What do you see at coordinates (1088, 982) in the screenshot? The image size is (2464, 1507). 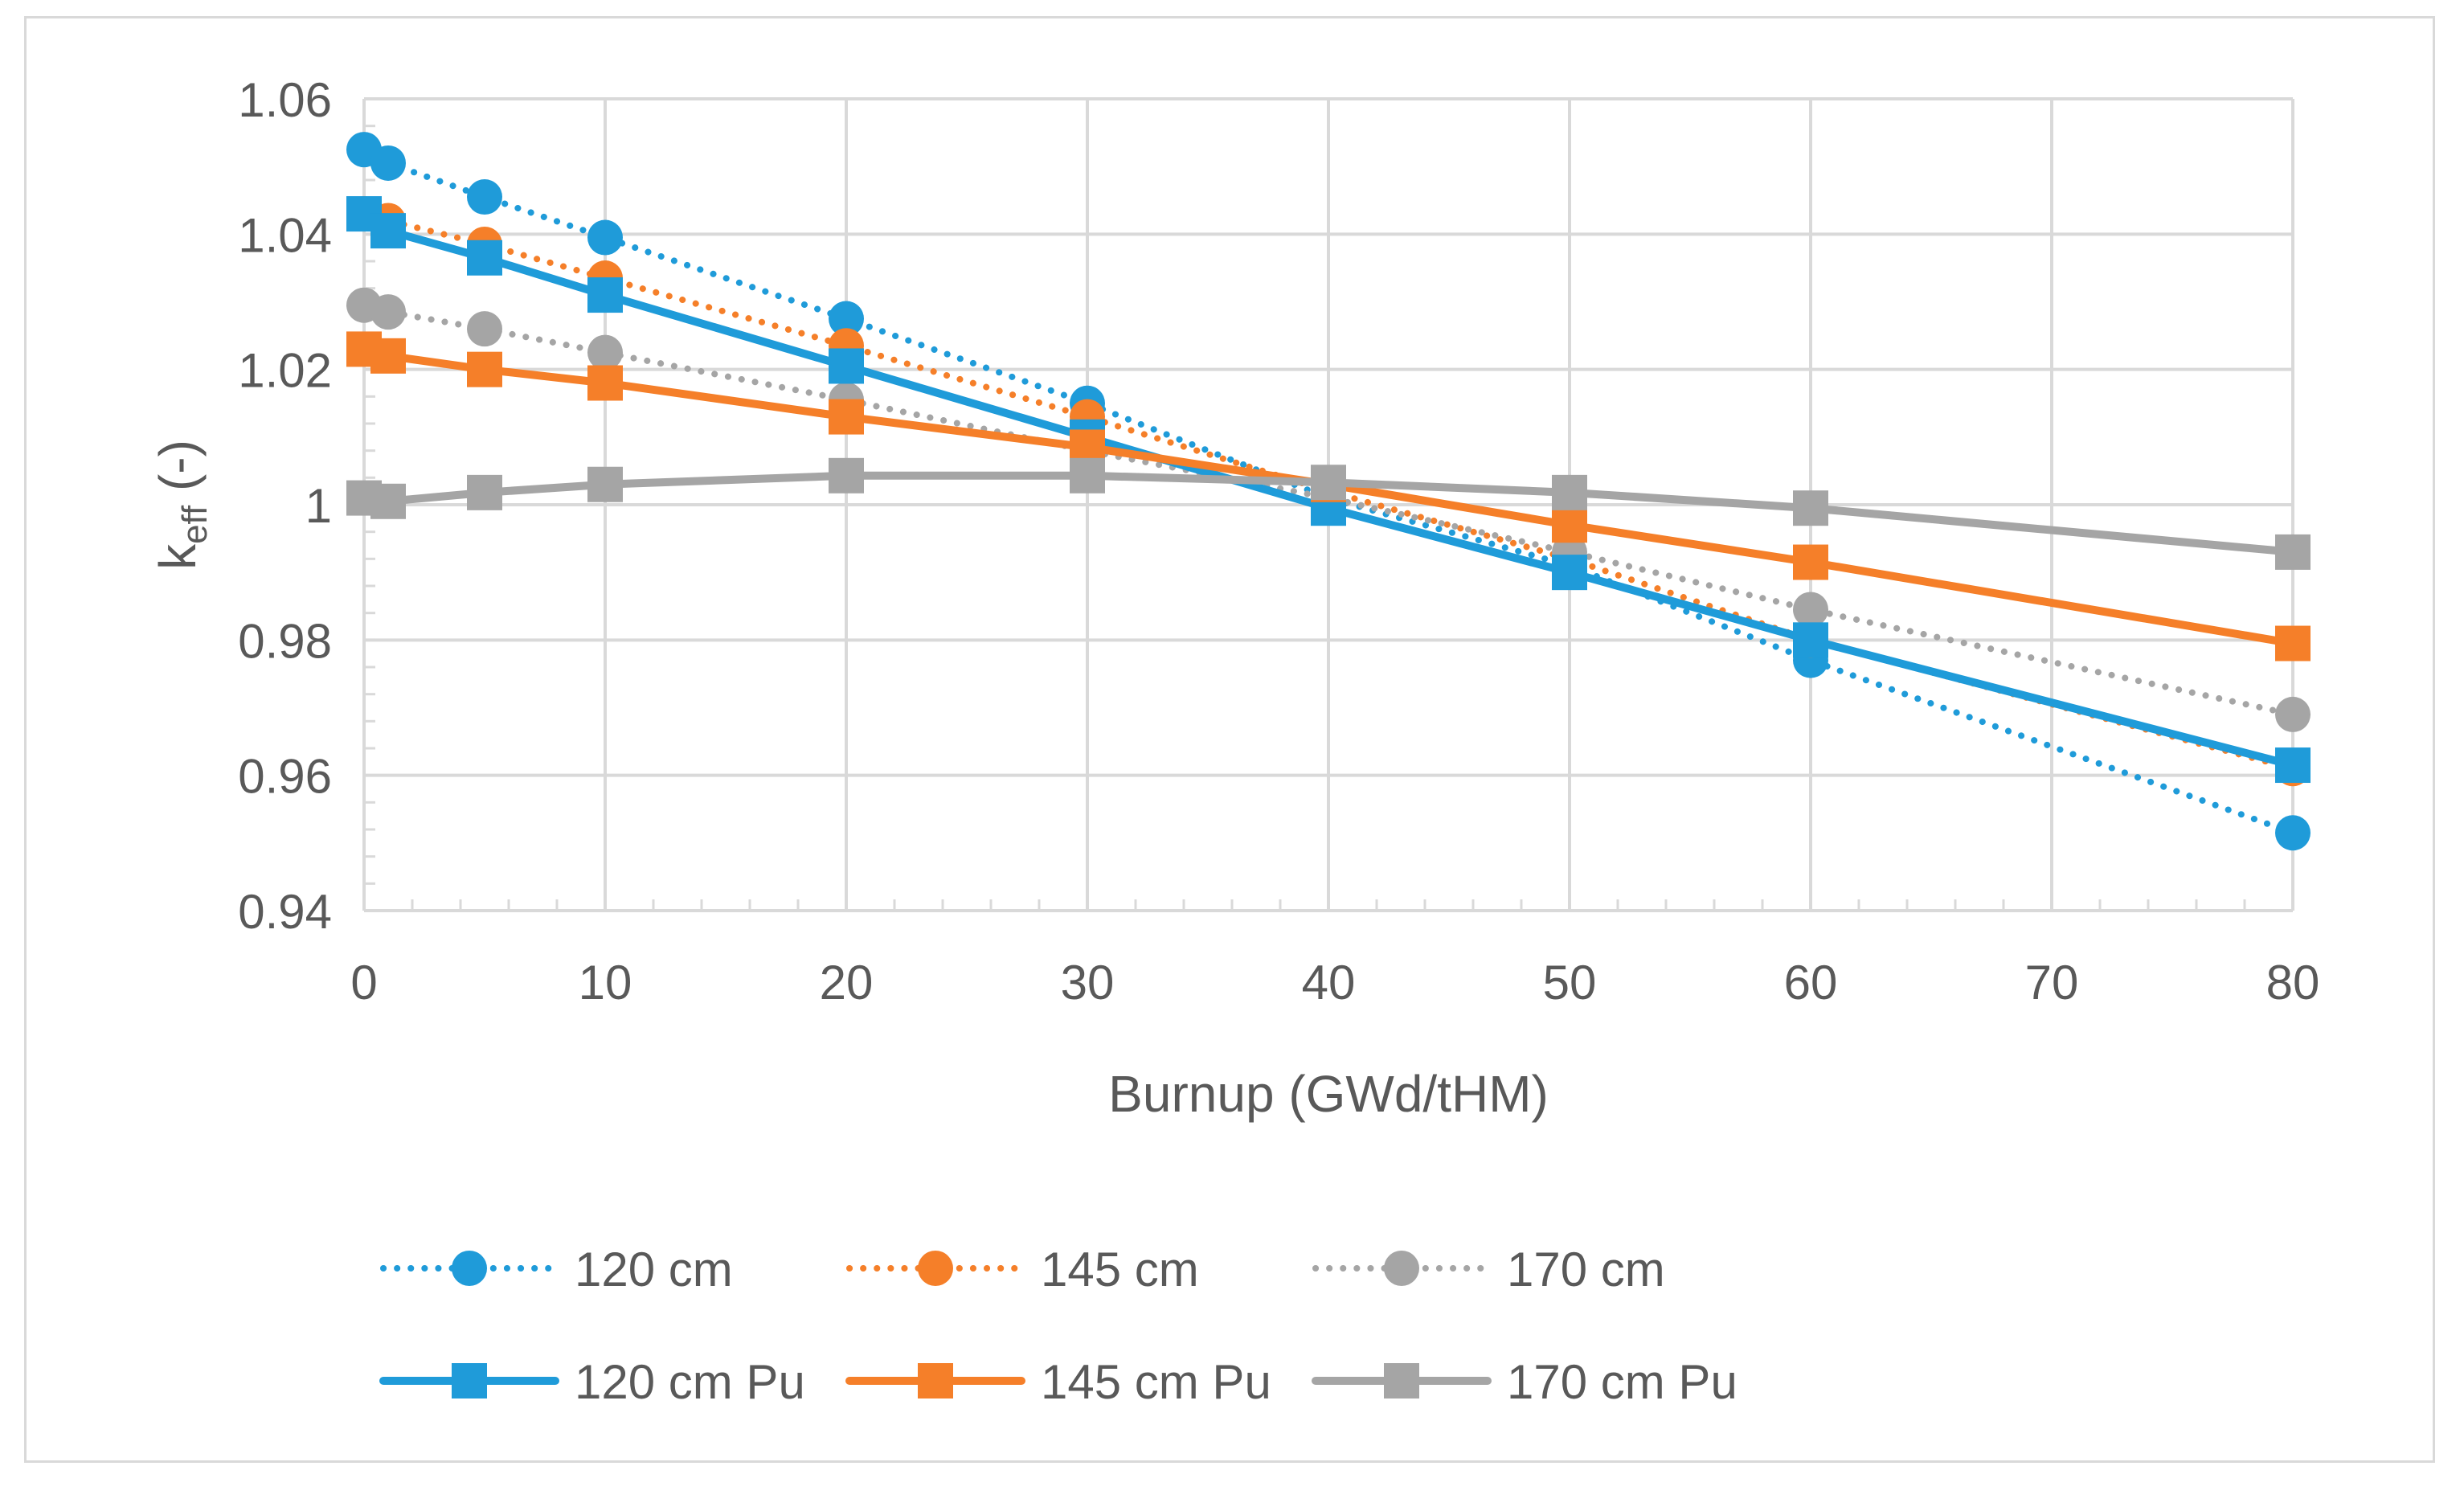 I see `x-tick-label: 30` at bounding box center [1088, 982].